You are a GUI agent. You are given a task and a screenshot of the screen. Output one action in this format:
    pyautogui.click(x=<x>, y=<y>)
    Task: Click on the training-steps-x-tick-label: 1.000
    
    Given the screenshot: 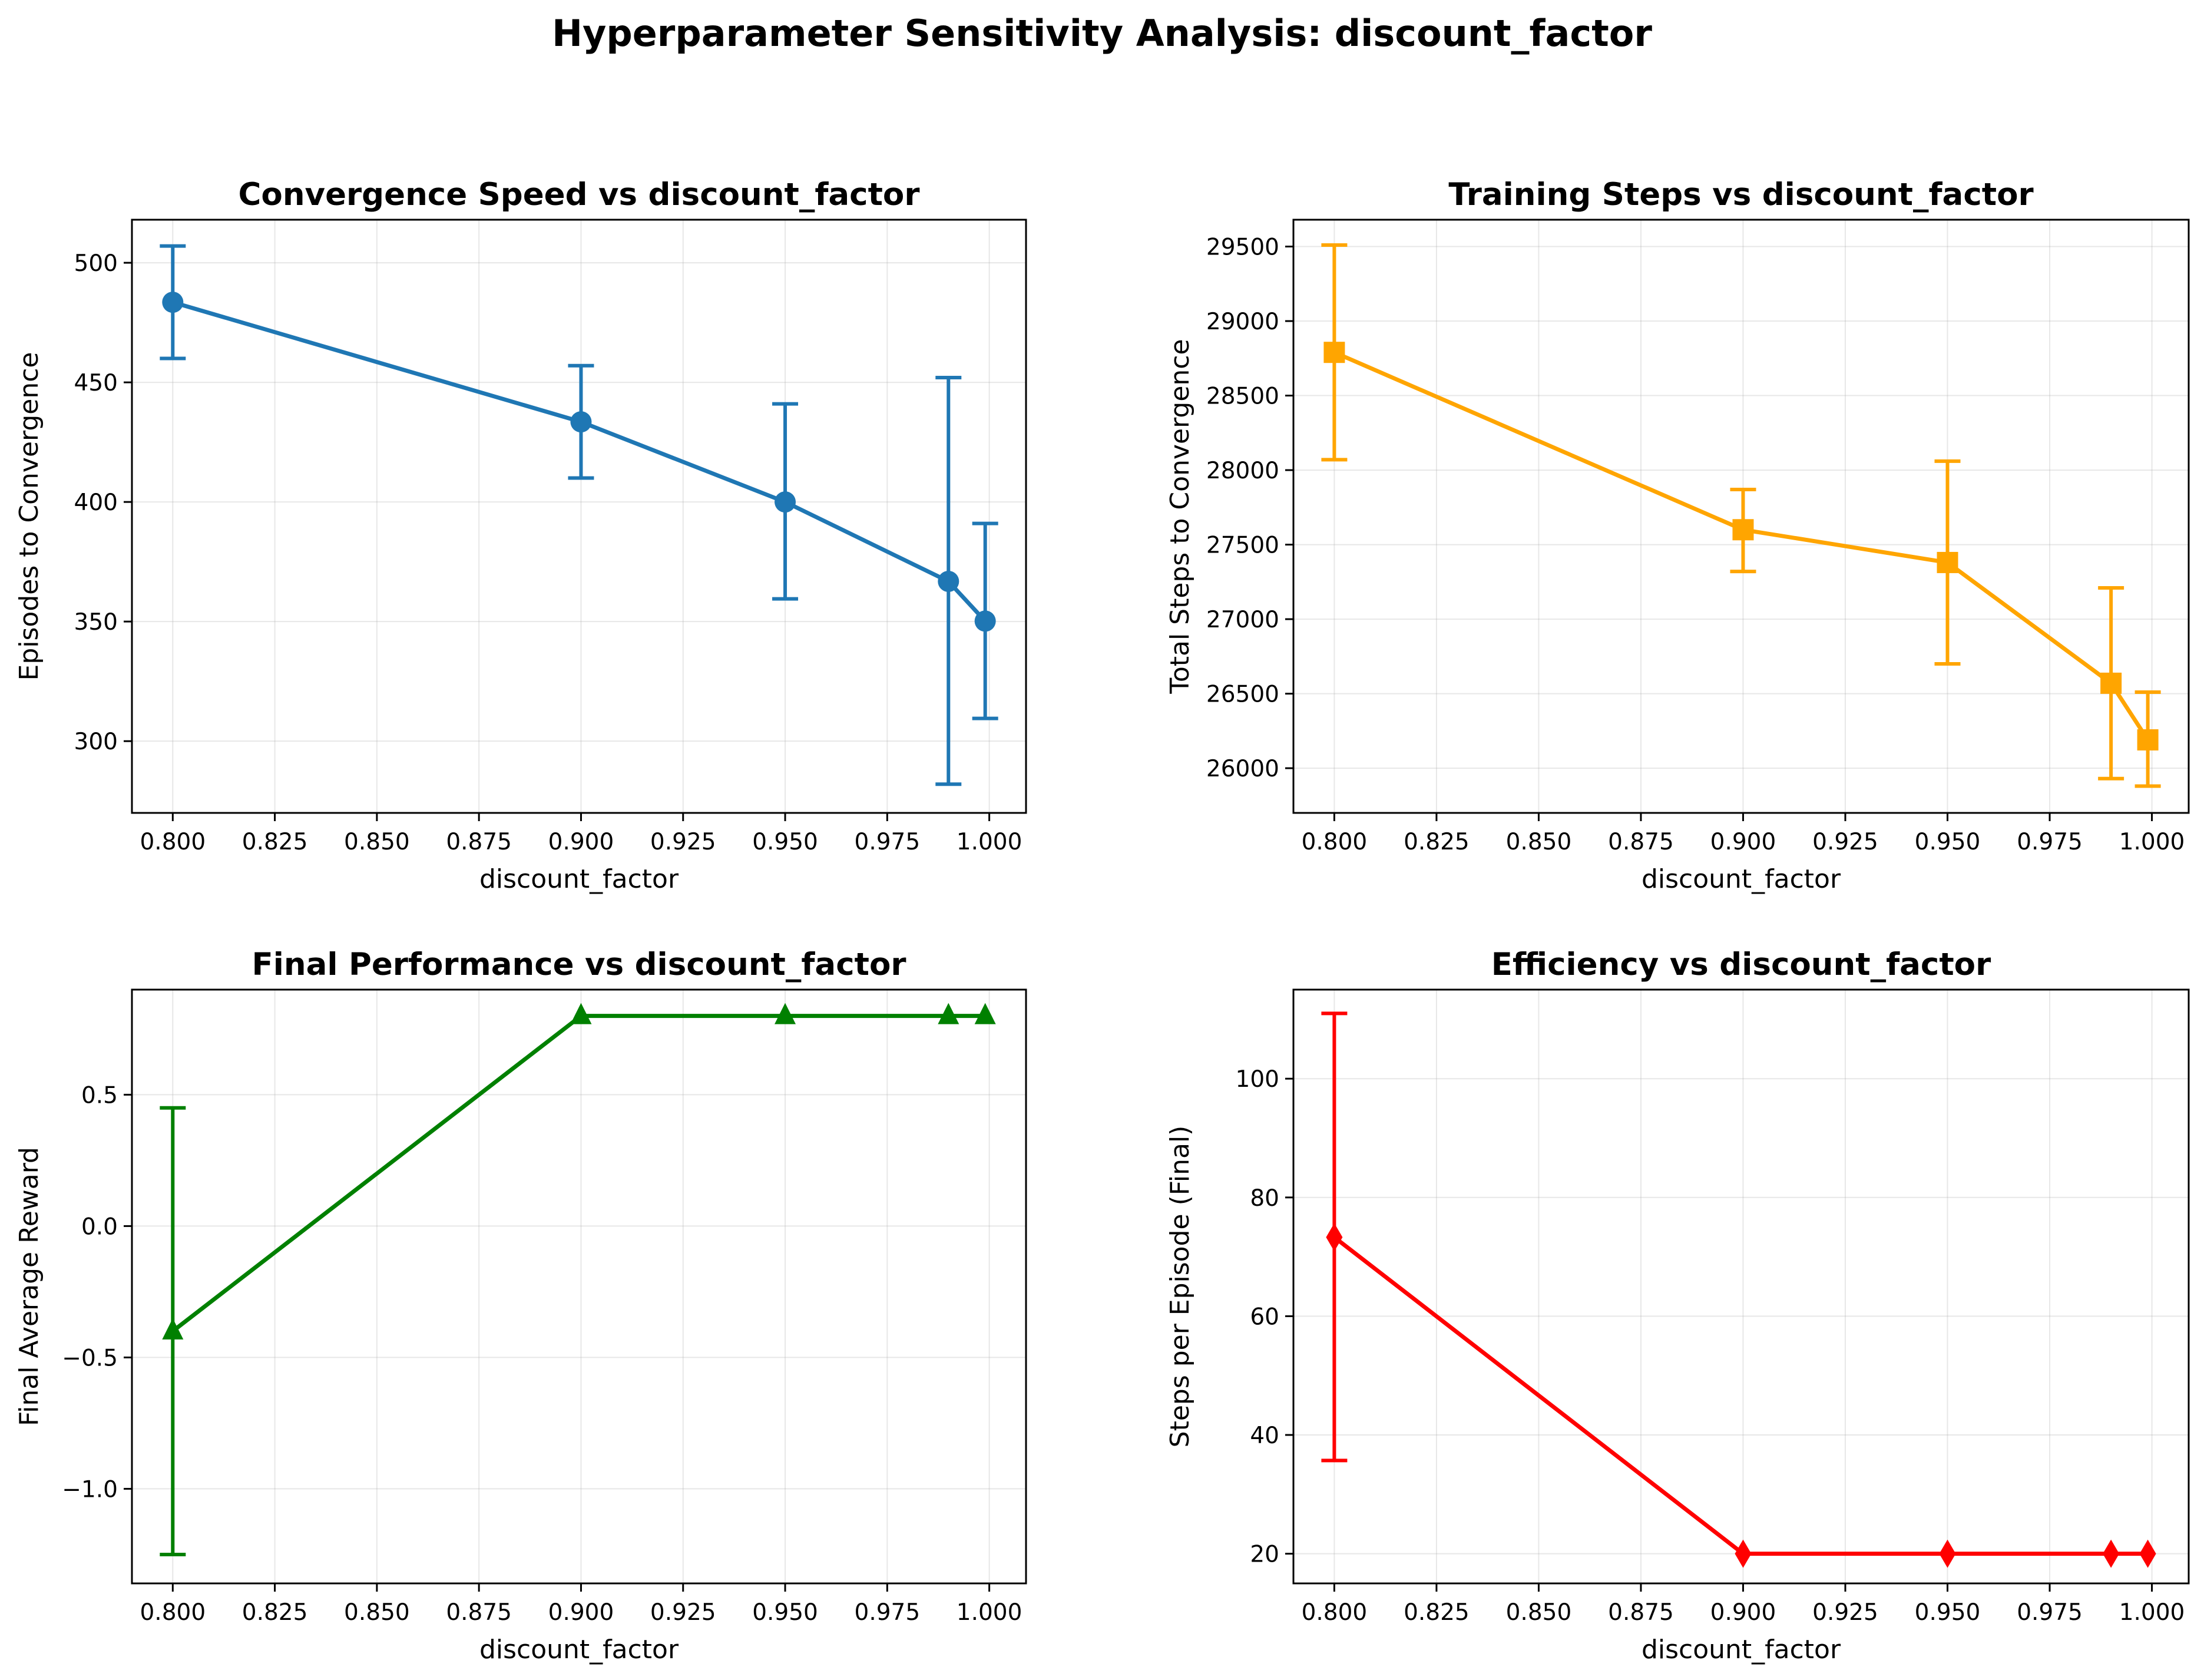 What is the action you would take?
    pyautogui.click(x=2152, y=842)
    